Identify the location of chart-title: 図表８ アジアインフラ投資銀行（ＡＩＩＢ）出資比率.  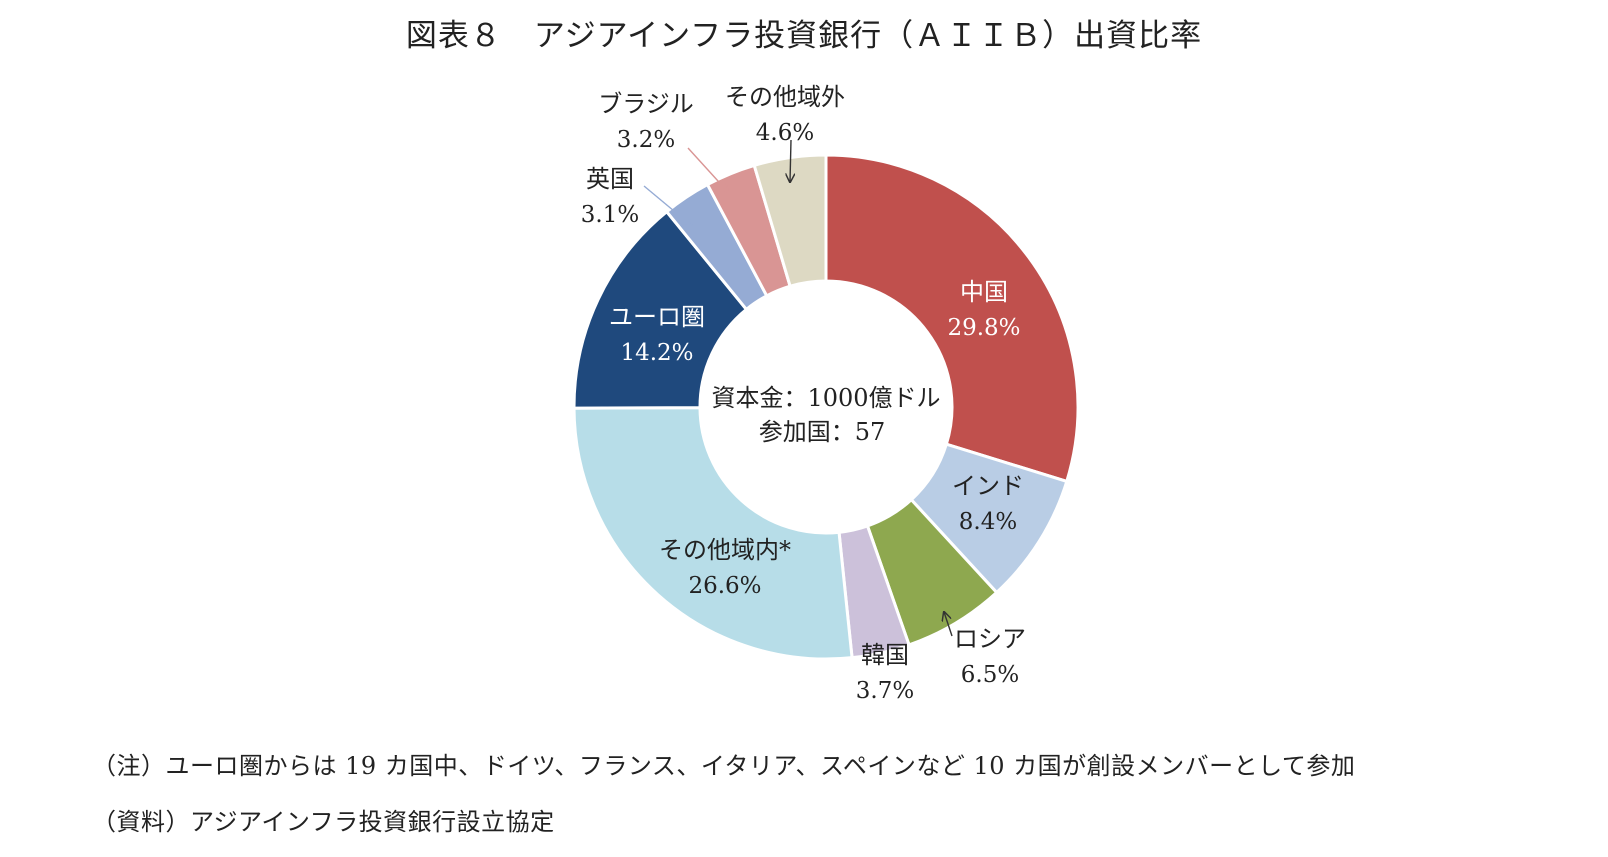
(804, 36).